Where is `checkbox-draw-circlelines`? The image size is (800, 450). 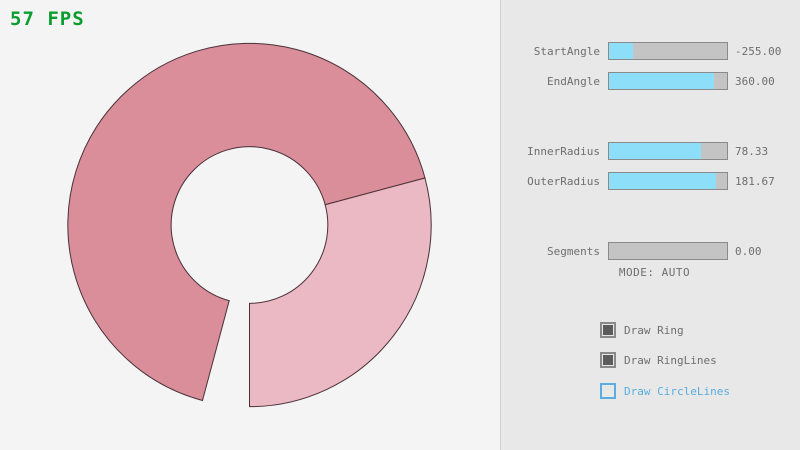 checkbox-draw-circlelines is located at coordinates (608, 391).